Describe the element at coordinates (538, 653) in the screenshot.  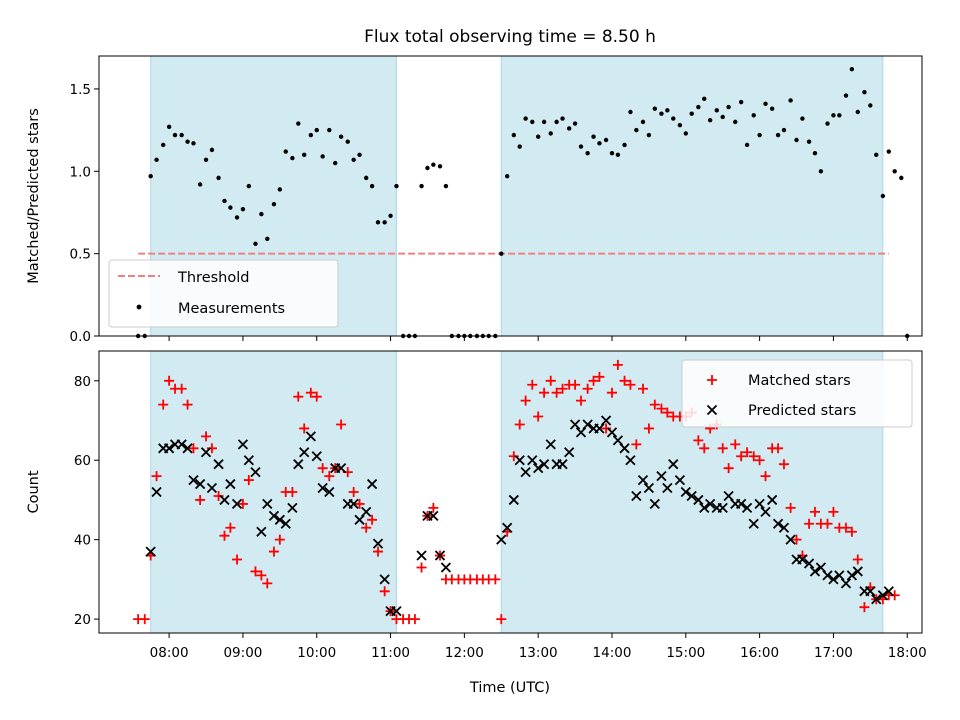
I see `x-tick-label: 13:00` at that location.